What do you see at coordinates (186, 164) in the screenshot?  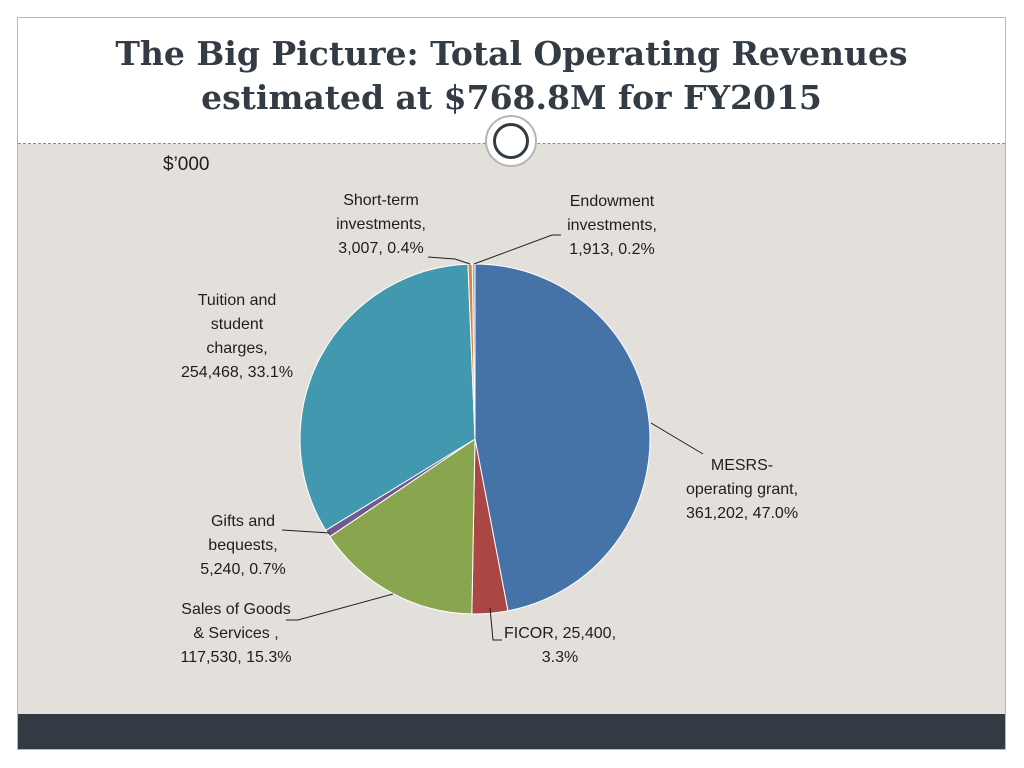 I see `unit-label: $’000` at bounding box center [186, 164].